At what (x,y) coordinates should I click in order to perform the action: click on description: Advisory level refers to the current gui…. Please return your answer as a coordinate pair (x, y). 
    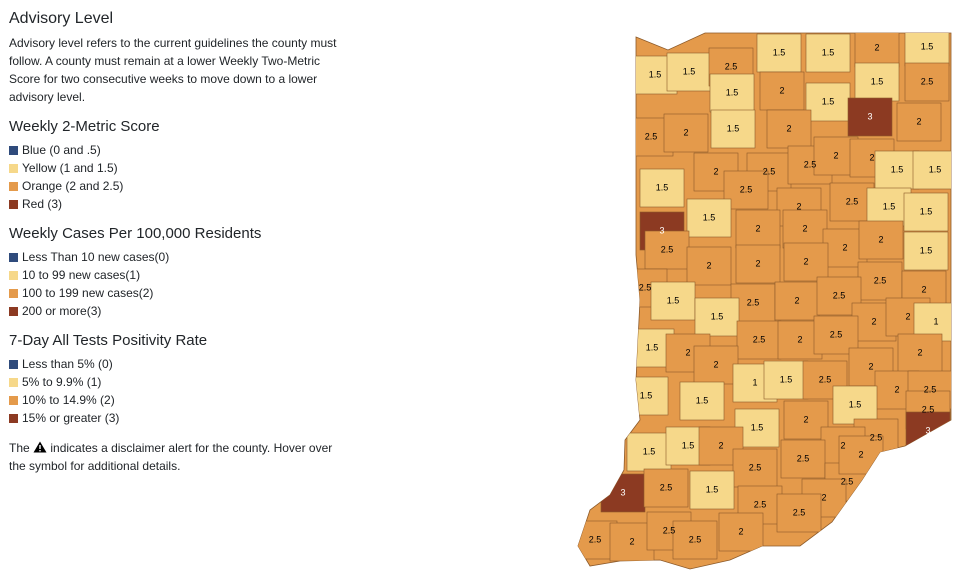
    Looking at the image, I should click on (173, 70).